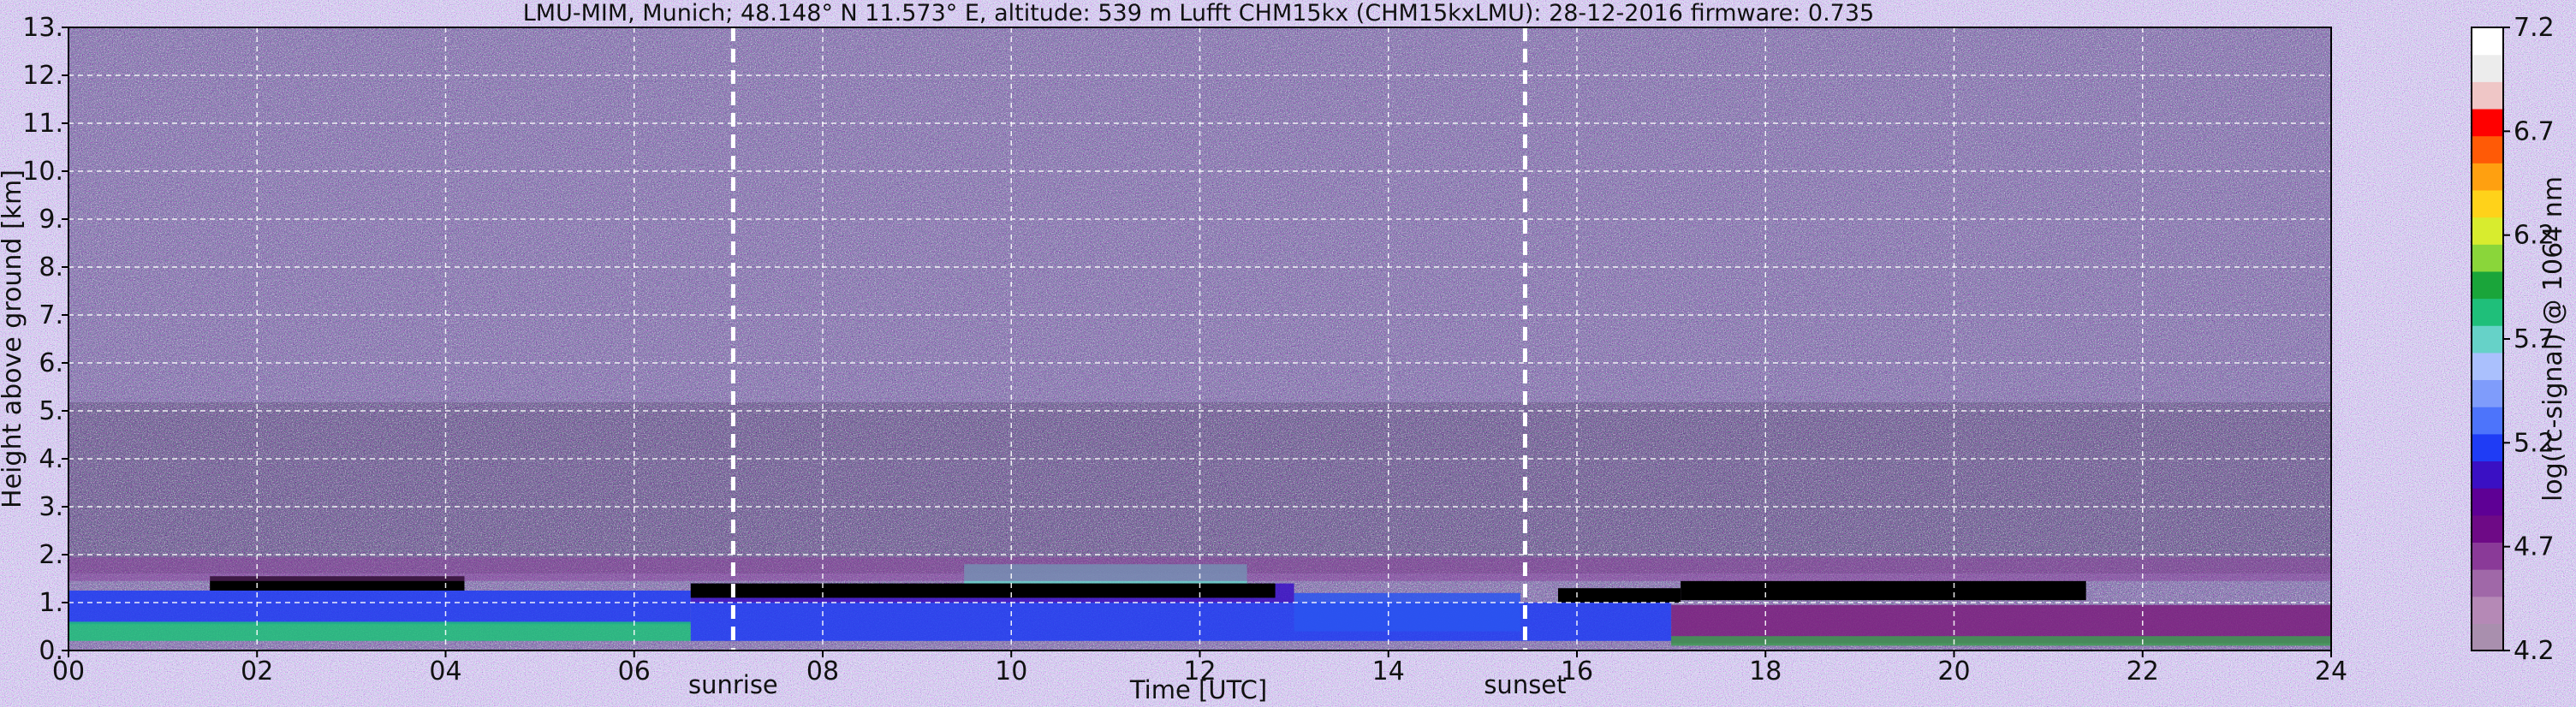 The height and width of the screenshot is (707, 2576). I want to click on colorbar-tick-label: 5.7, so click(2535, 339).